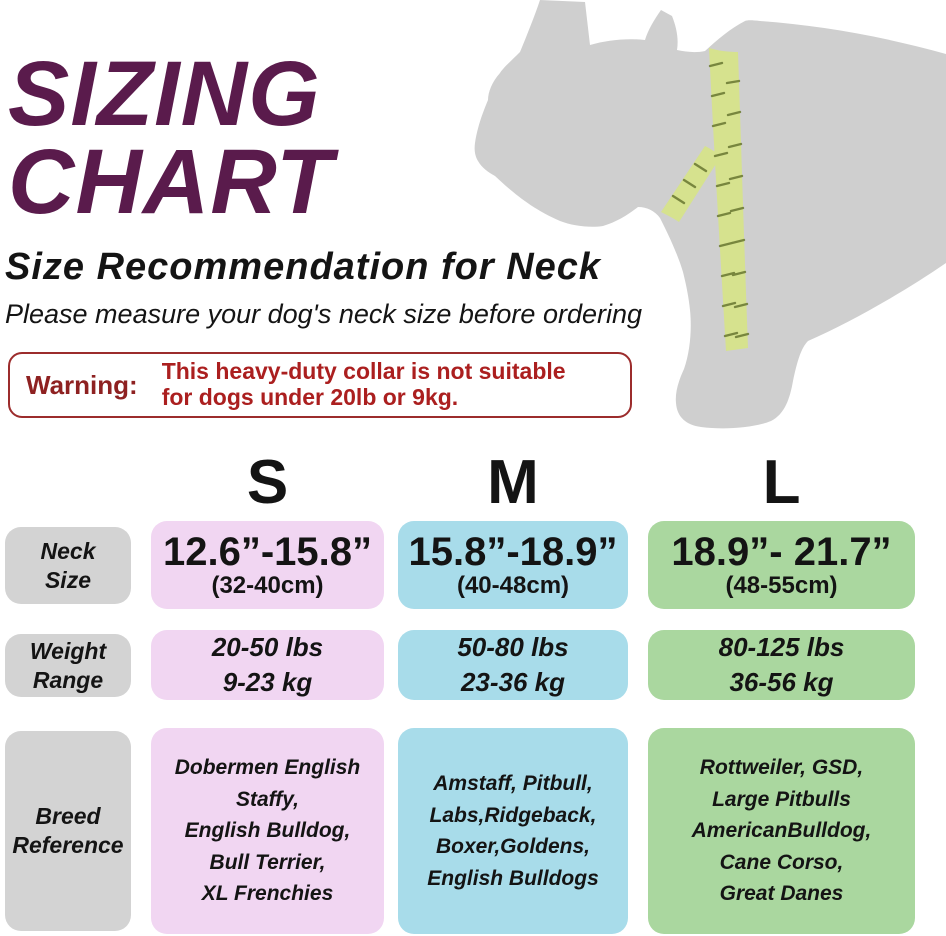  I want to click on warning-label: Warning:, so click(82, 384).